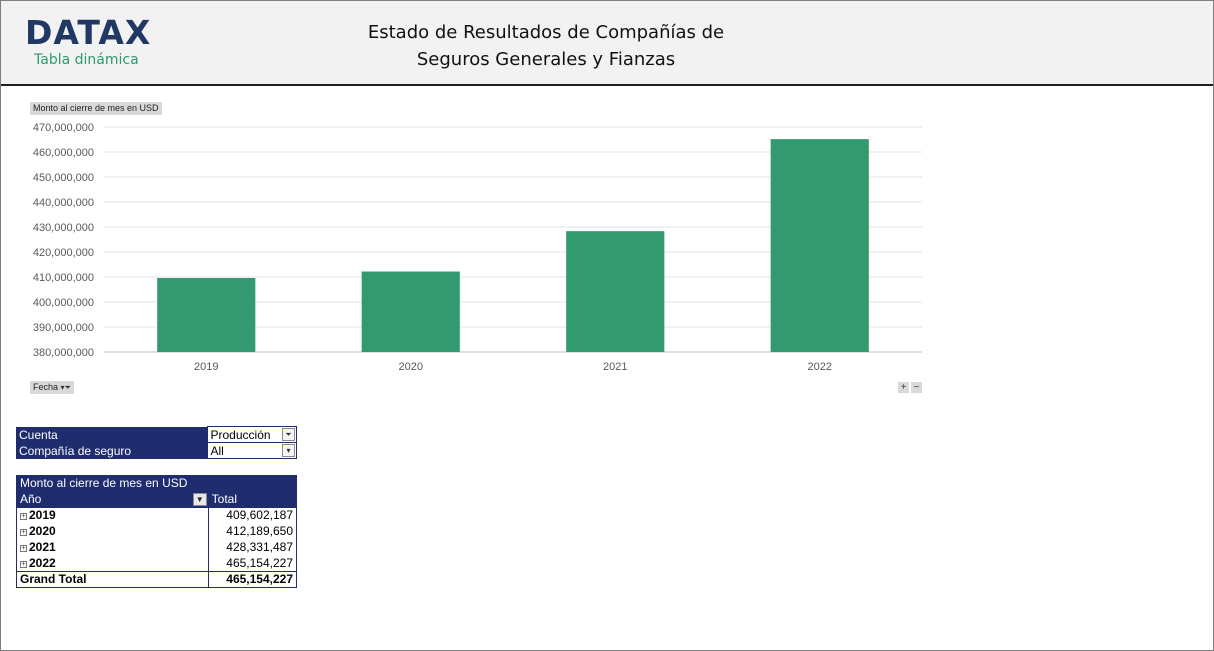  I want to click on axis-field-label: Fecha, so click(46, 387).